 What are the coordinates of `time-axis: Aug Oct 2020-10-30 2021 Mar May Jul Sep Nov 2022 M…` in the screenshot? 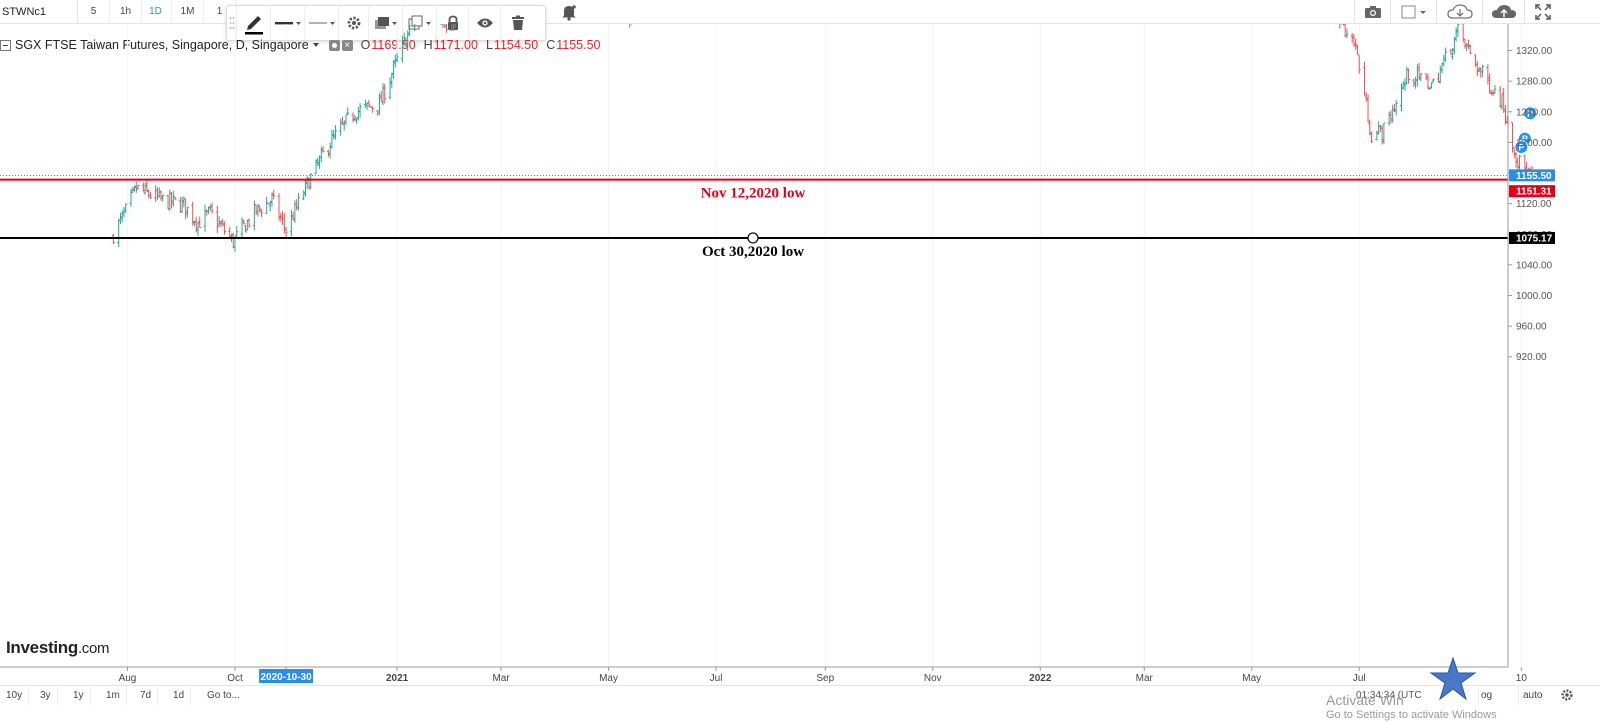 It's located at (763, 675).